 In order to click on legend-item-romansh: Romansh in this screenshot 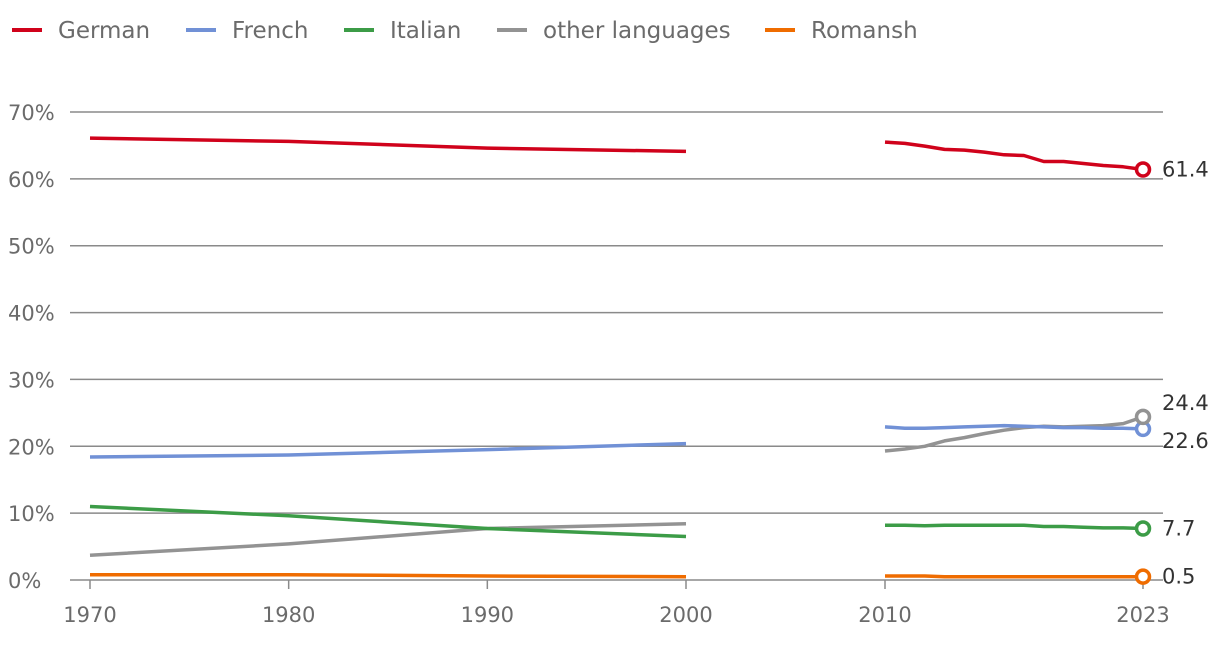, I will do `click(841, 31)`.